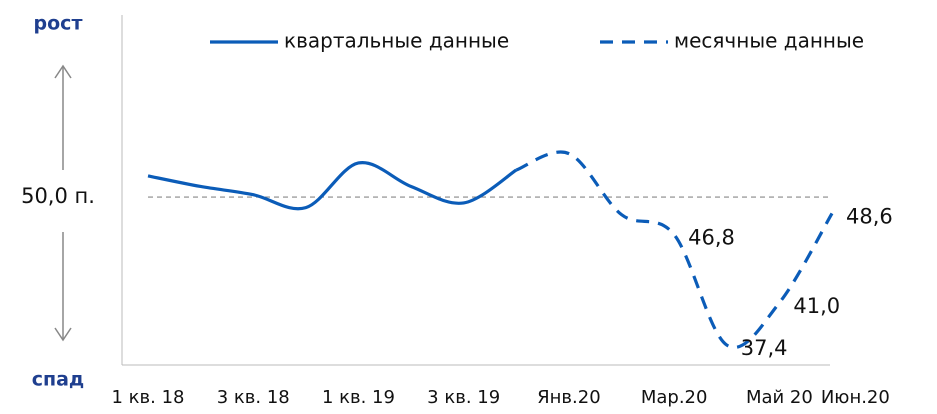  I want to click on data-label: 37,4, so click(764, 348).